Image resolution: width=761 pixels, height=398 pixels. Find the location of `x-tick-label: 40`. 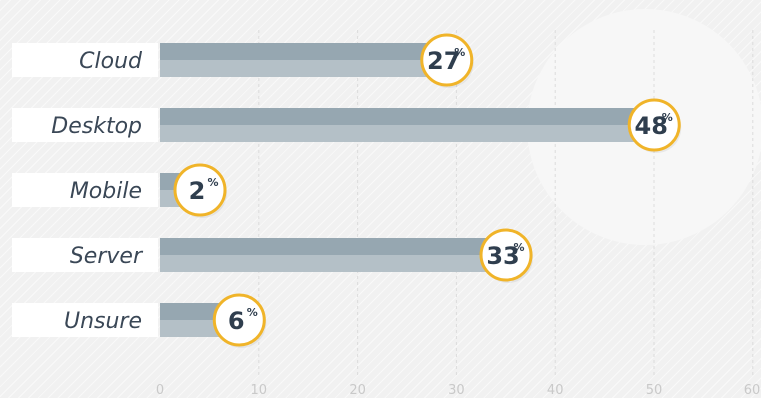

x-tick-label: 40 is located at coordinates (555, 390).